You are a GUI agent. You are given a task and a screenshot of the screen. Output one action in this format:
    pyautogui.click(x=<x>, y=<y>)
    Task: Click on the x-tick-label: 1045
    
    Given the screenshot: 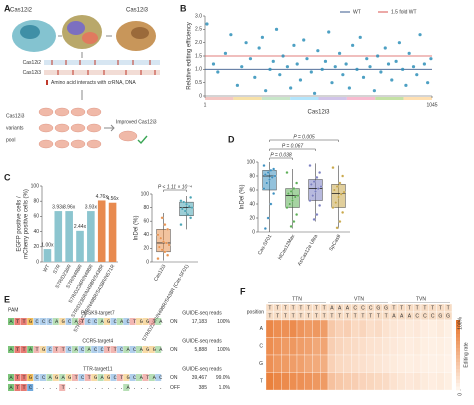 What is the action you would take?
    pyautogui.click(x=431, y=105)
    